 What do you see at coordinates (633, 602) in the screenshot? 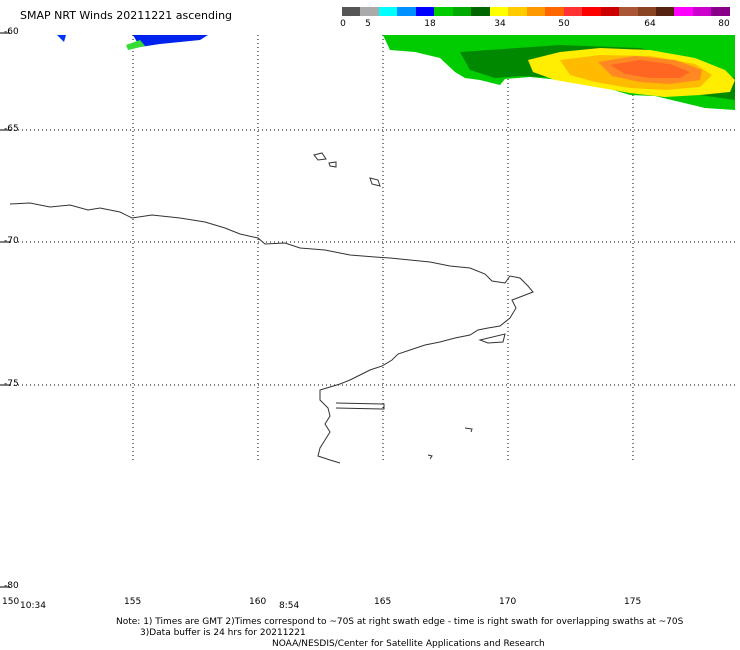
I see `longitude-label: 175` at bounding box center [633, 602].